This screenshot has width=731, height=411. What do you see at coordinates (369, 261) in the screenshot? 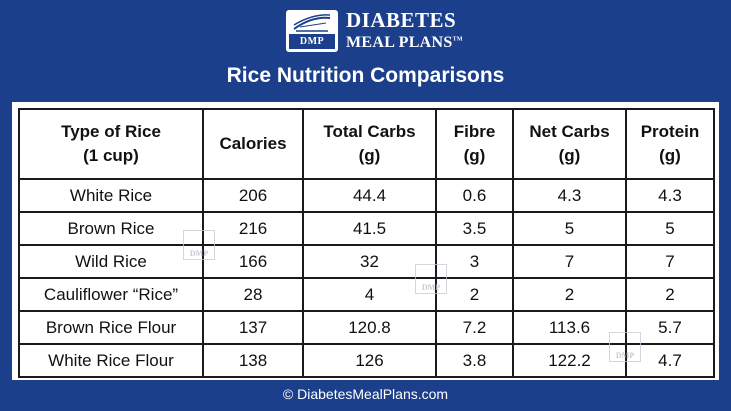
I see `cell-total-carbs: 32` at bounding box center [369, 261].